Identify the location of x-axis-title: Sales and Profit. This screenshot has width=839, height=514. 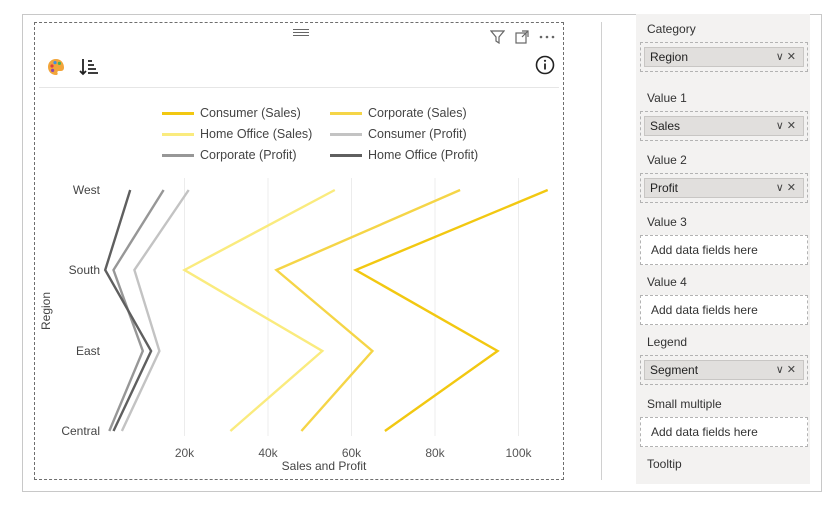
(324, 466).